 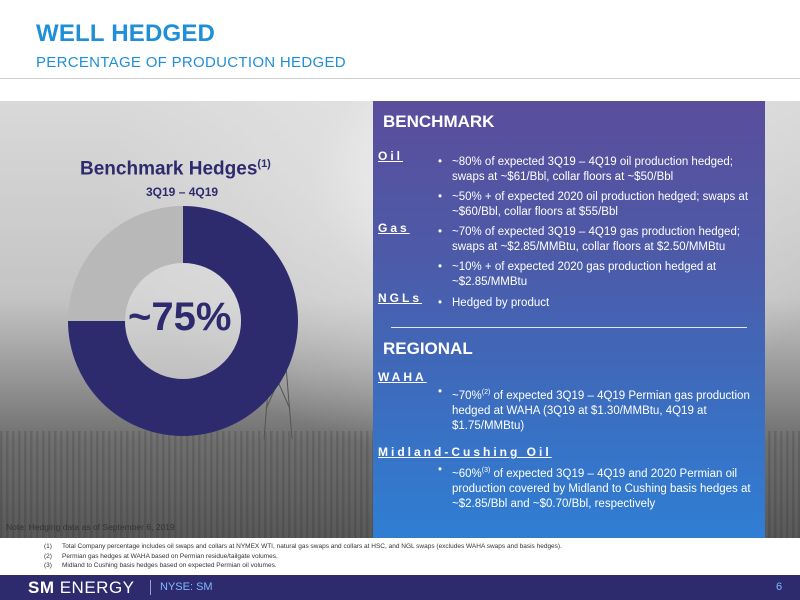 I want to click on ngls-bullets: Hedged by product, so click(x=600, y=306).